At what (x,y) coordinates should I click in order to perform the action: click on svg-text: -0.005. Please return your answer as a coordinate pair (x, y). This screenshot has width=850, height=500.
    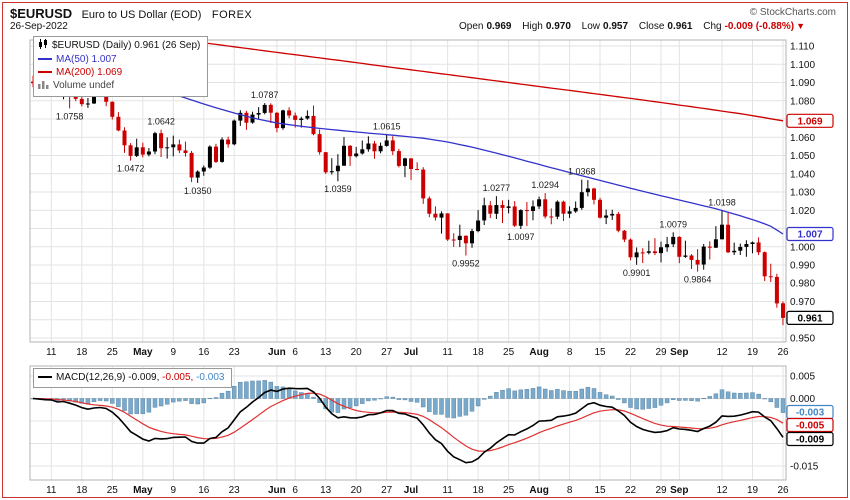
    Looking at the image, I should click on (810, 426).